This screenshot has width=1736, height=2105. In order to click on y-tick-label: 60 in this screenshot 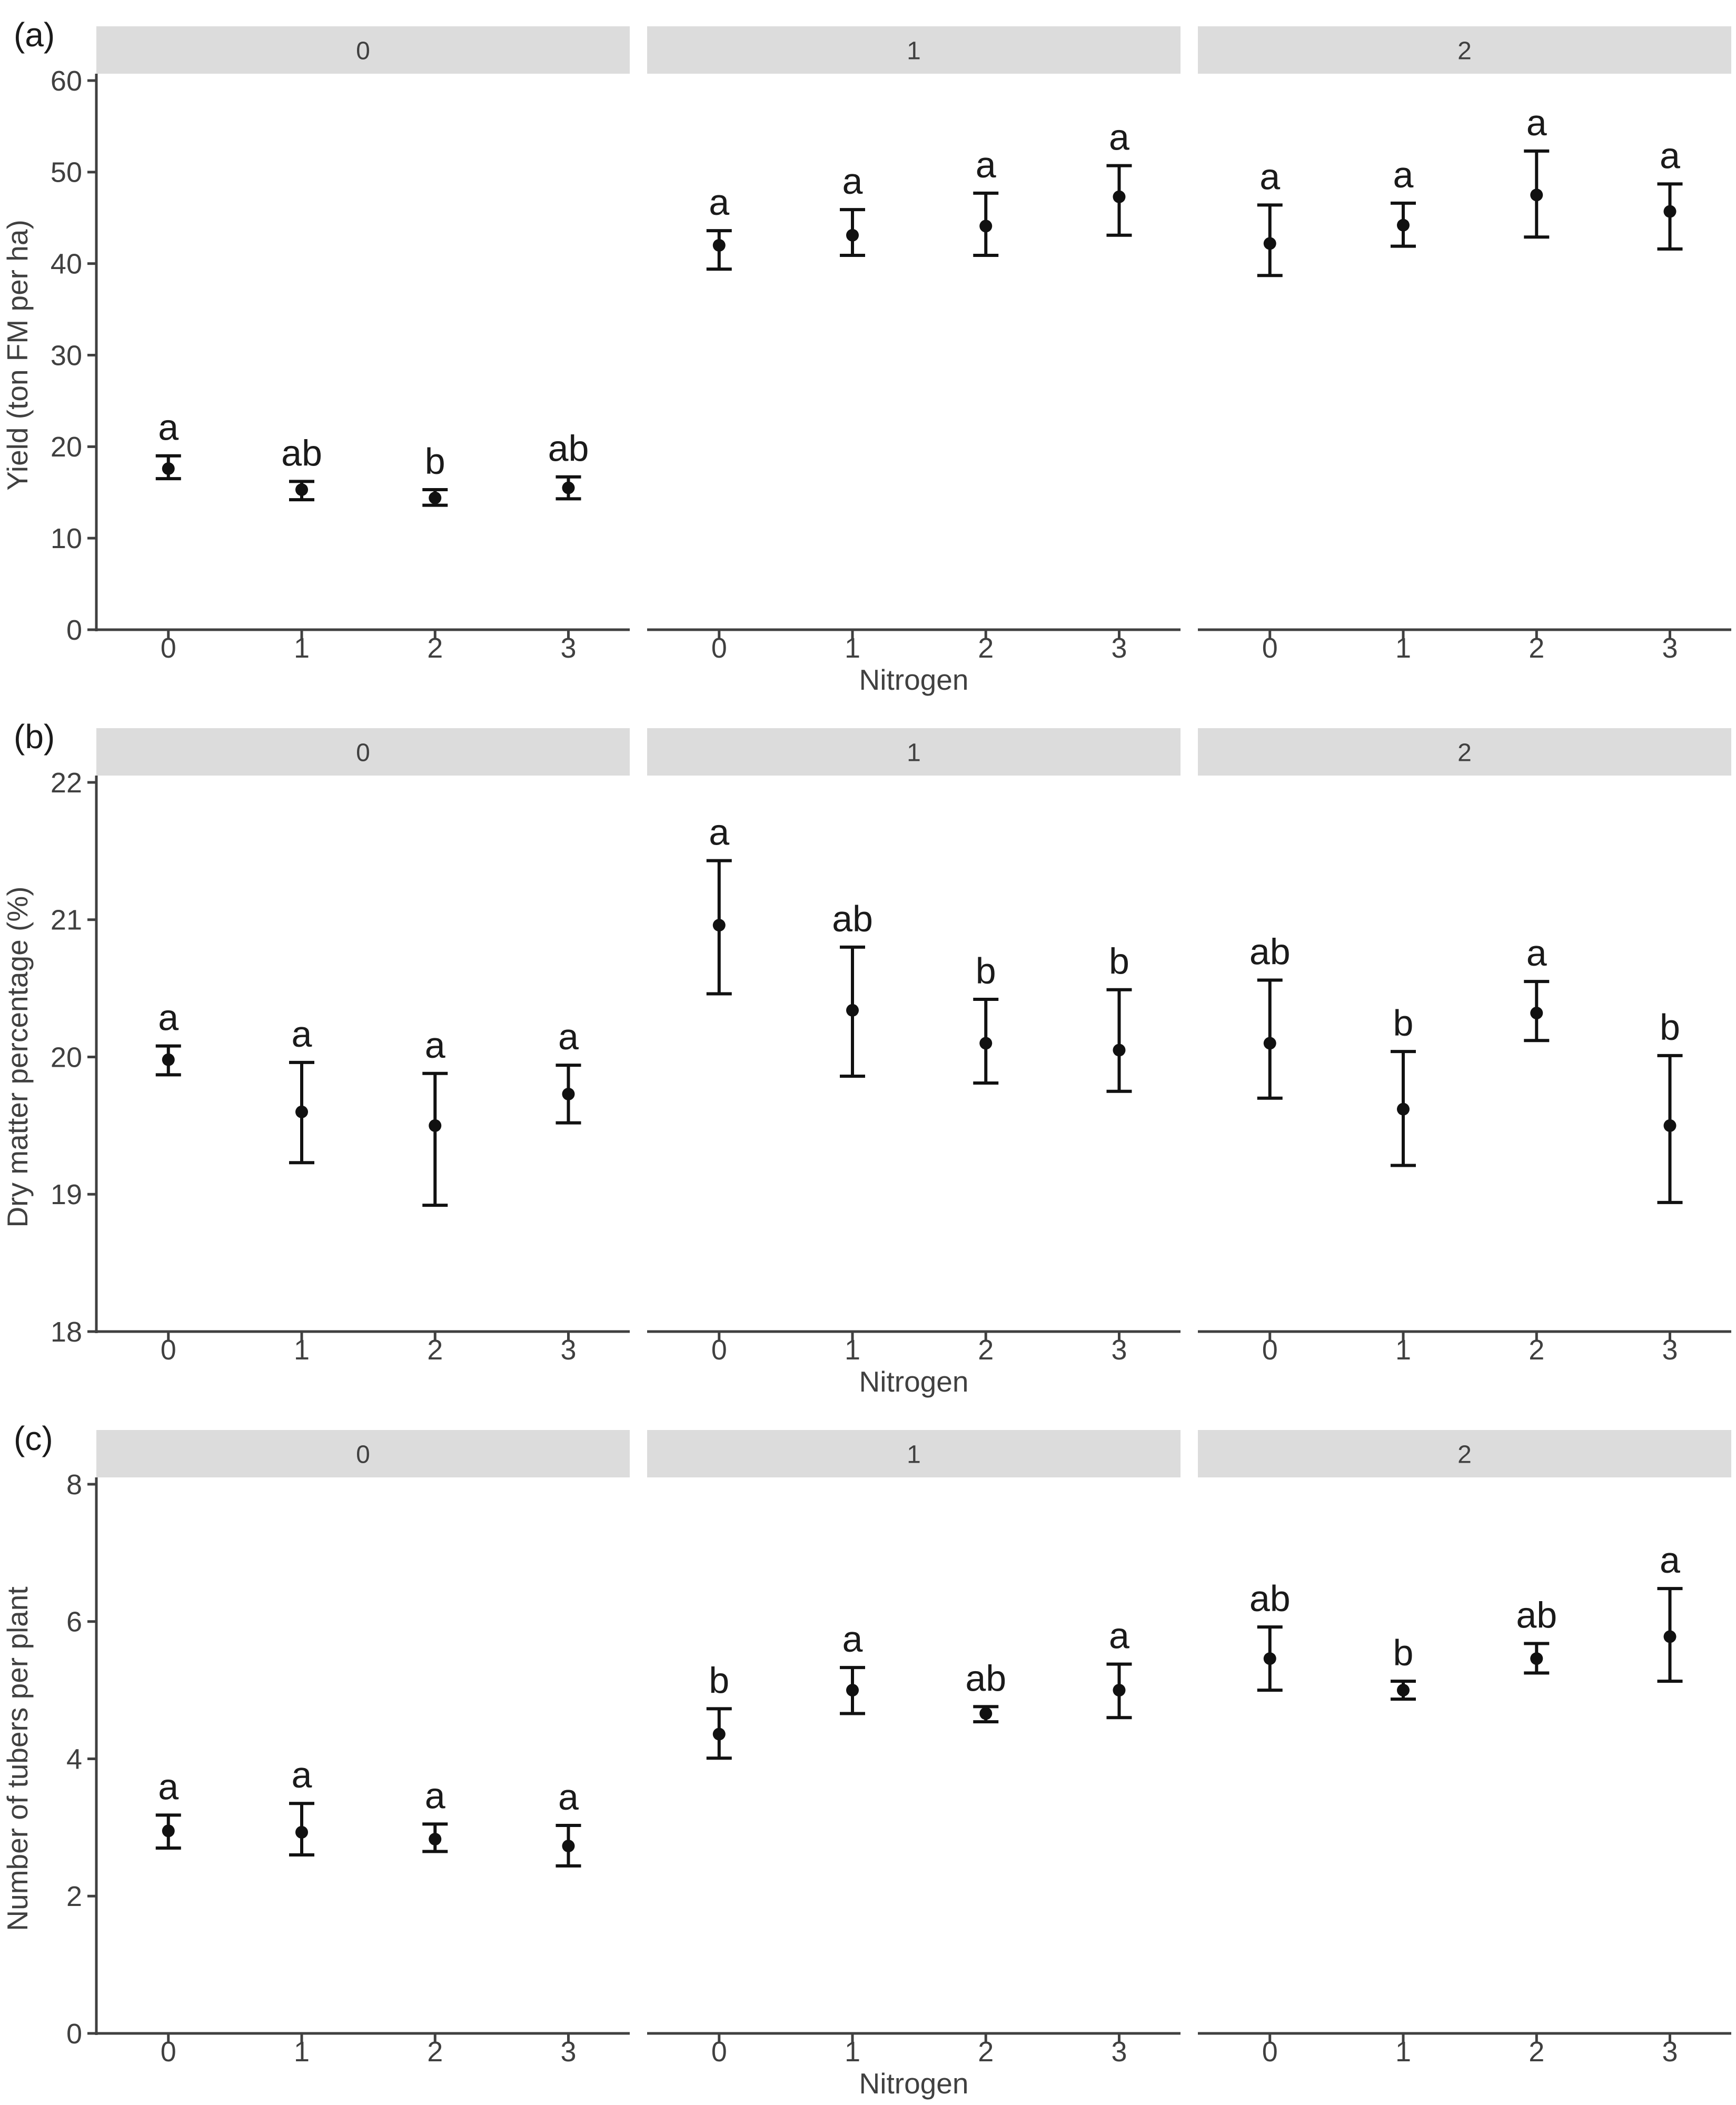, I will do `click(66, 81)`.